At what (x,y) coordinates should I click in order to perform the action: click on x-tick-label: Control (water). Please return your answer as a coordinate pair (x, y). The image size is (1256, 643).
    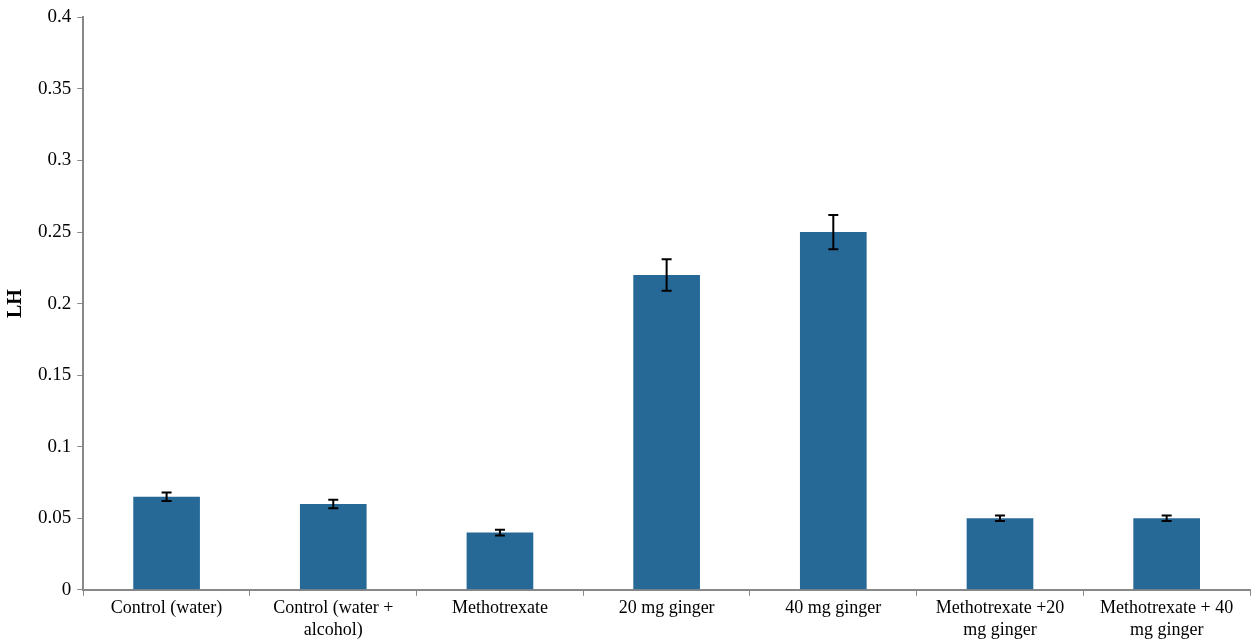
    Looking at the image, I should click on (166, 608).